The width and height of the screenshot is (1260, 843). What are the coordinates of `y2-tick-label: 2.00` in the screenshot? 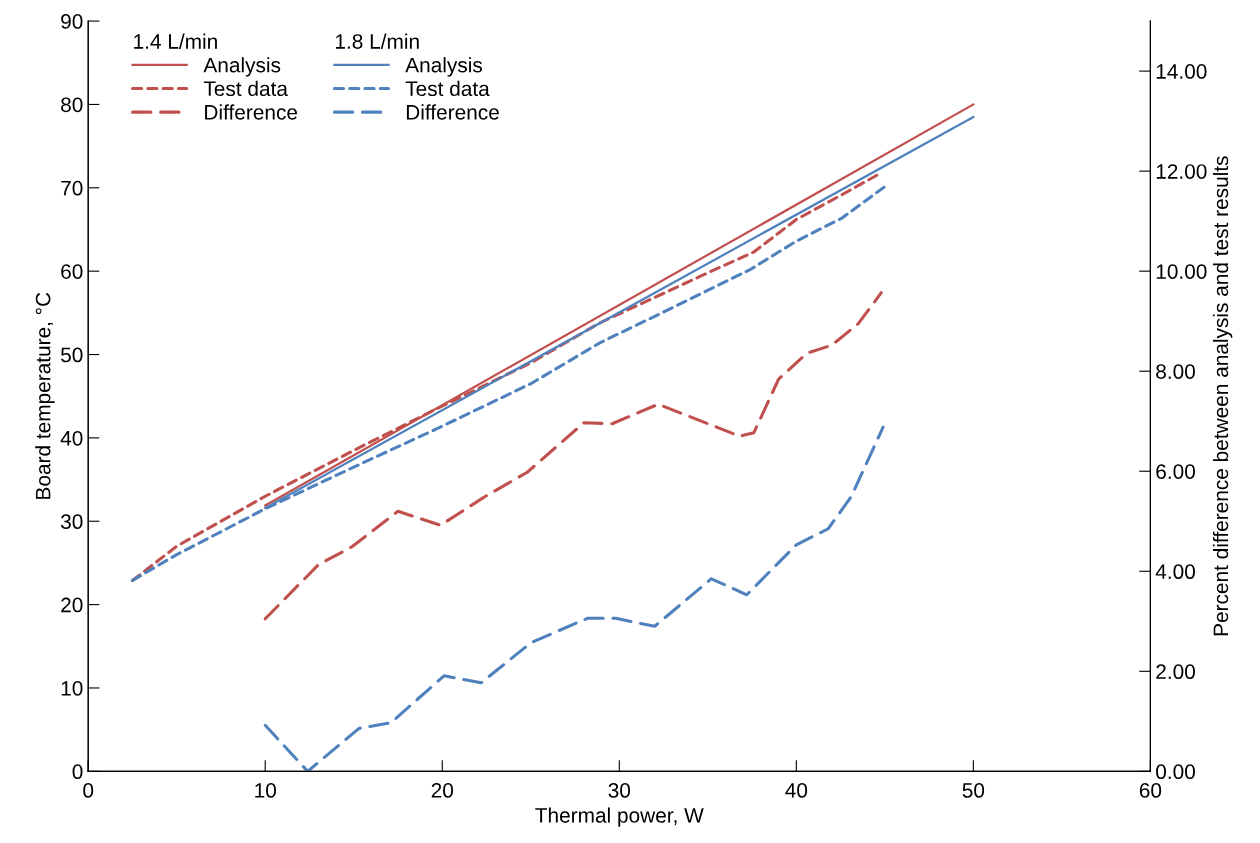 It's located at (1175, 672).